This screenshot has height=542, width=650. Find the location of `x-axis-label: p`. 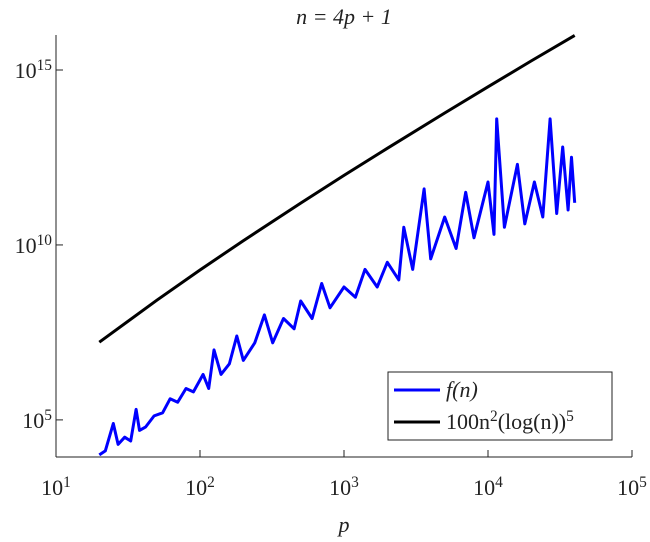

x-axis-label: p is located at coordinates (343, 524).